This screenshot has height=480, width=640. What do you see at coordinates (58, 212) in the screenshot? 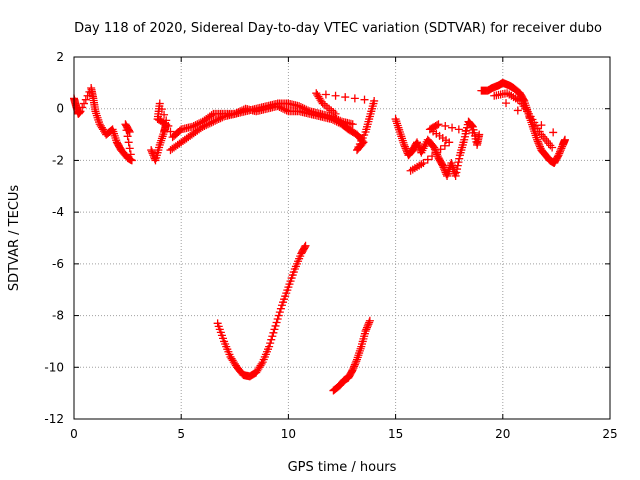
I see `y-tick-label: -4` at bounding box center [58, 212].